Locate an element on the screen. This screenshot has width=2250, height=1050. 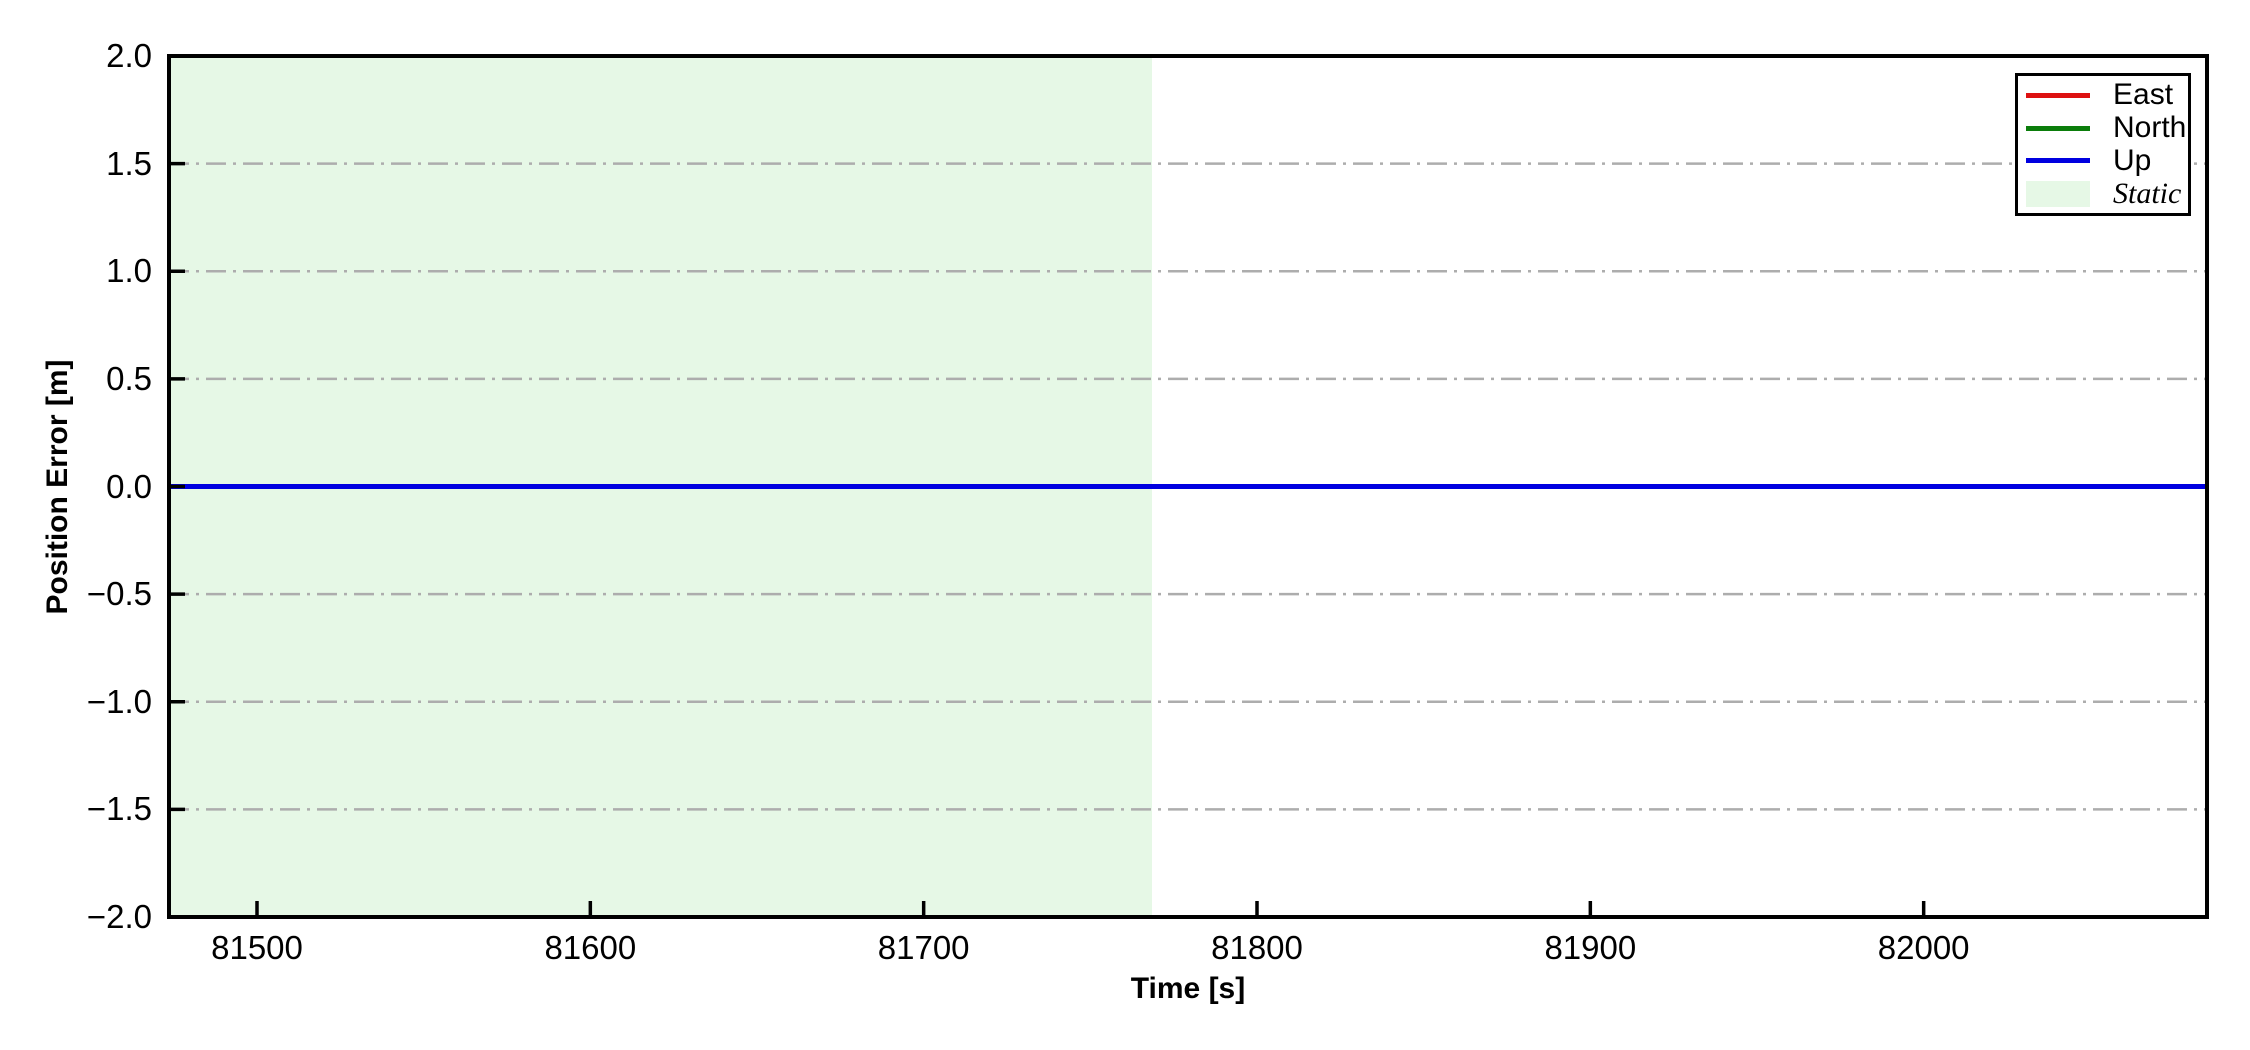
x-tick-label: 81900 is located at coordinates (1590, 947).